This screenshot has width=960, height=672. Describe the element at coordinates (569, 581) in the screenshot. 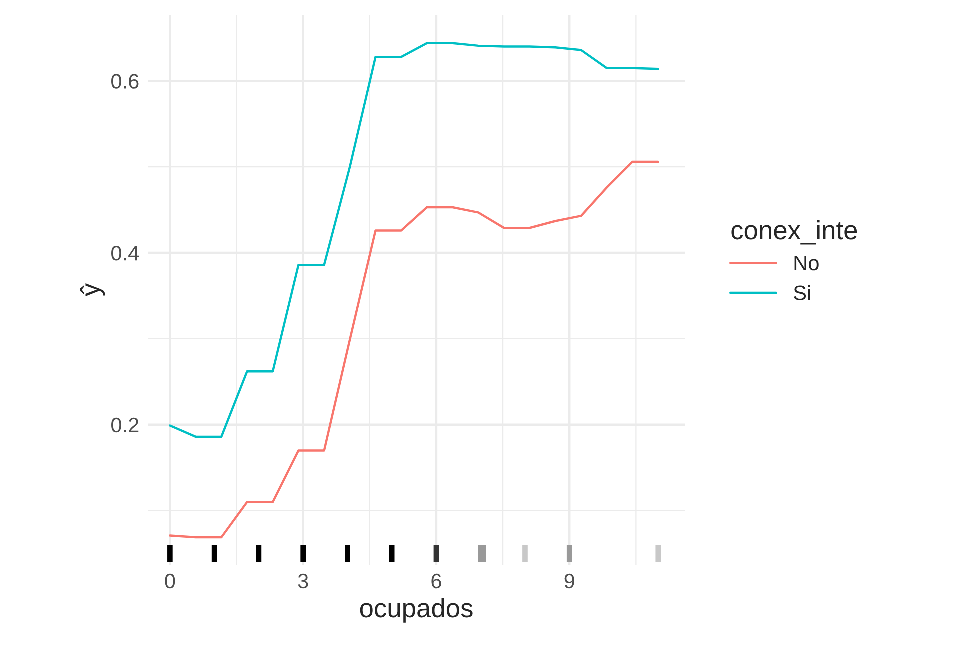

I see `x-tick-label: 9` at that location.